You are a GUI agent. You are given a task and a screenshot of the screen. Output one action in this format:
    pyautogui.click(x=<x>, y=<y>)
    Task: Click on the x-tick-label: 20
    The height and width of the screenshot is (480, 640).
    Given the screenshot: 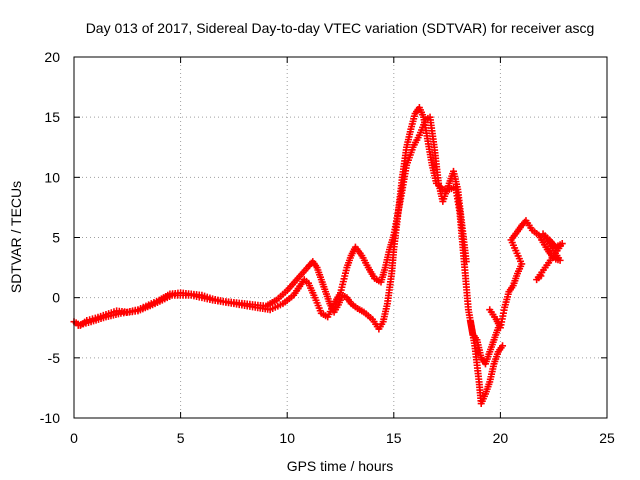 What is the action you would take?
    pyautogui.click(x=501, y=438)
    